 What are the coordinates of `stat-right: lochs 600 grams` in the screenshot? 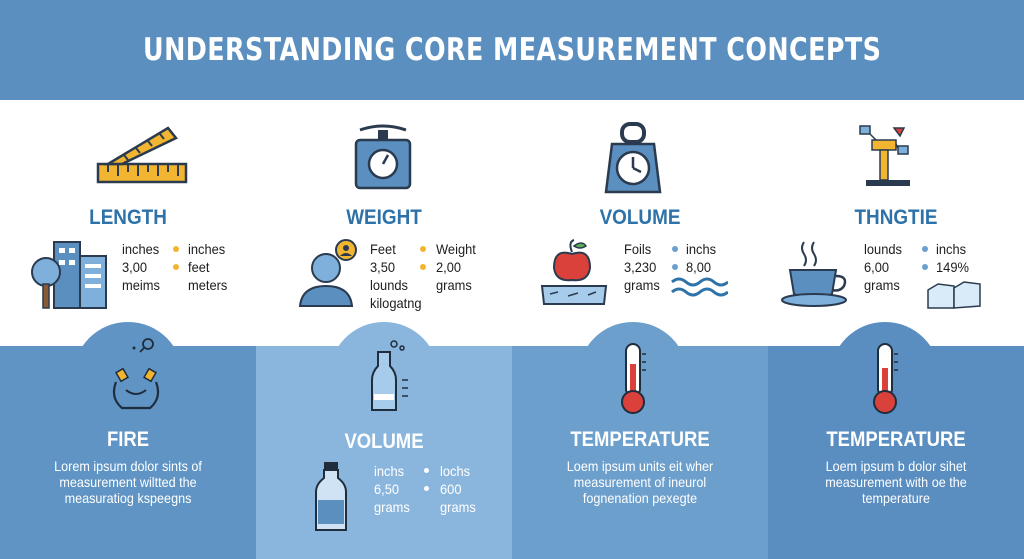 It's located at (458, 489).